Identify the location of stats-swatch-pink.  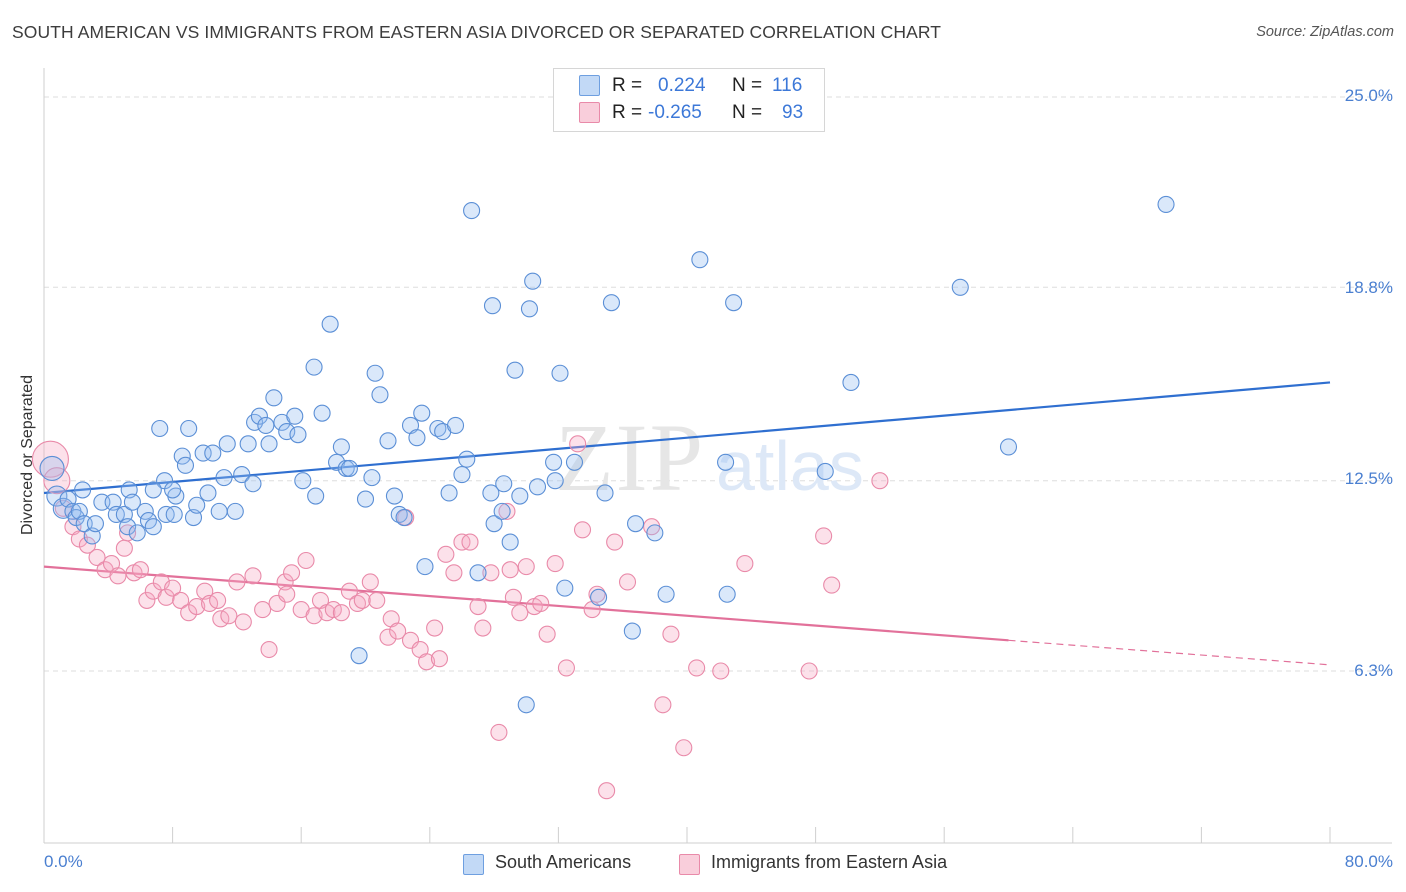
(589, 112).